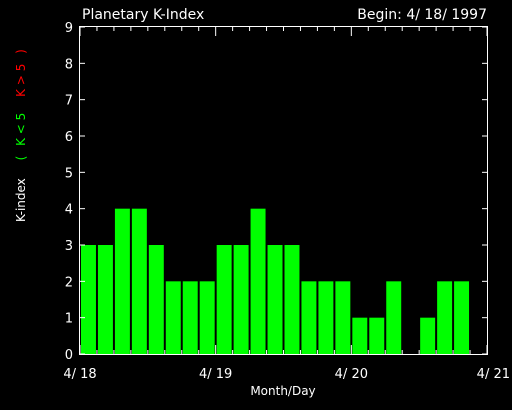 Image resolution: width=512 pixels, height=410 pixels. Describe the element at coordinates (69, 282) in the screenshot. I see `y-tick-label-2: 2` at that location.